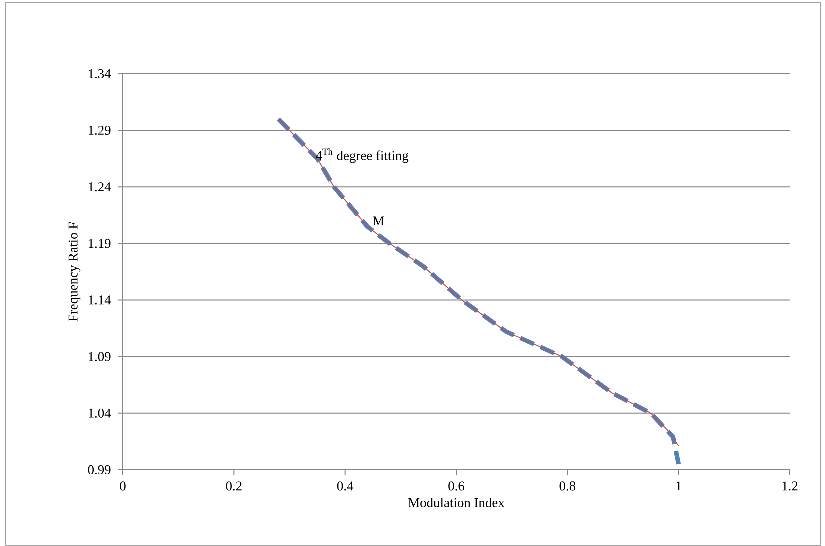 Image resolution: width=825 pixels, height=546 pixels. I want to click on y-axis-title: Frequency Ratio F, so click(74, 272).